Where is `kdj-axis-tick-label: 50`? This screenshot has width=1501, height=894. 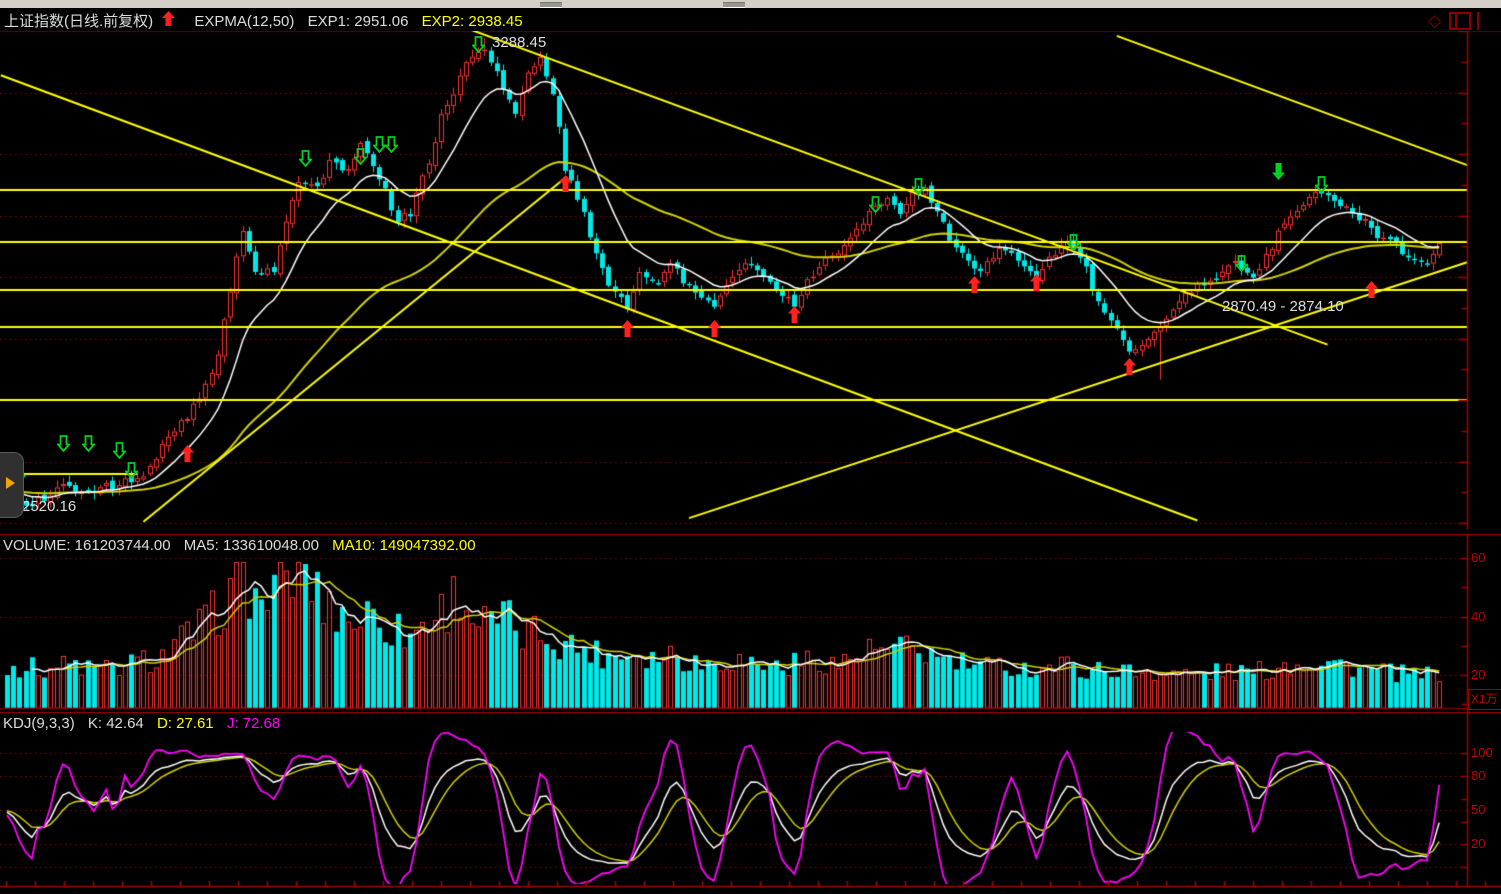 kdj-axis-tick-label: 50 is located at coordinates (1478, 809).